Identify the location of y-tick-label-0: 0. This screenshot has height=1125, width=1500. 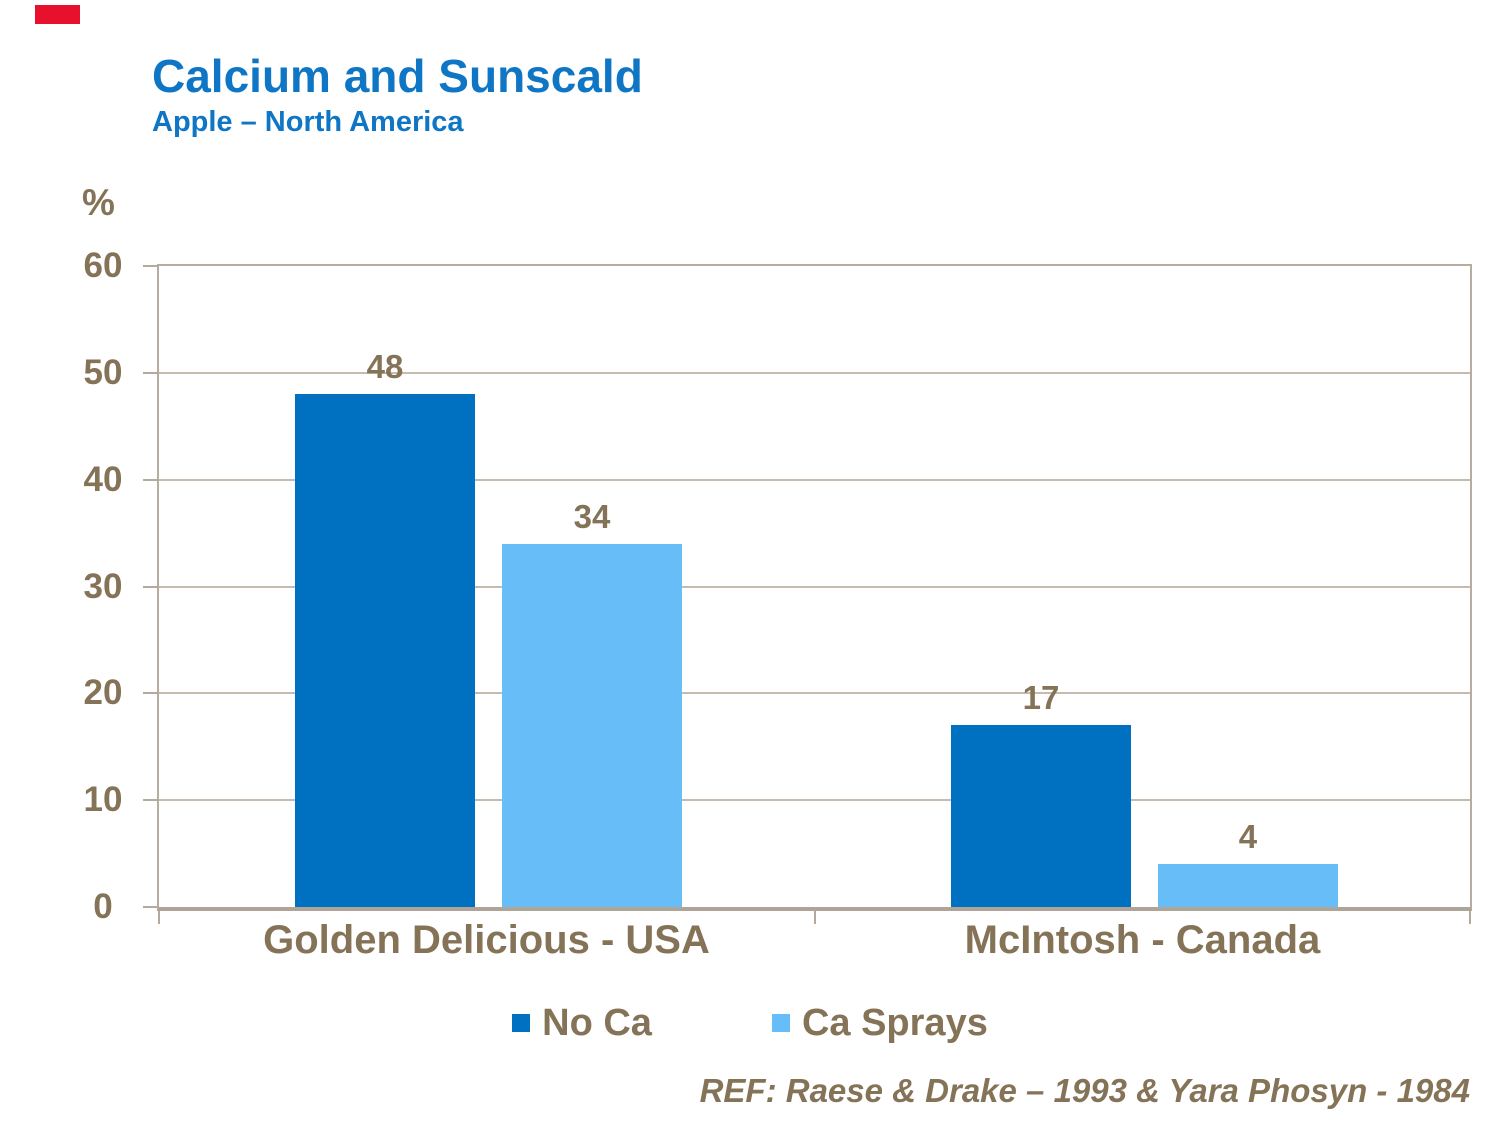
(103, 906).